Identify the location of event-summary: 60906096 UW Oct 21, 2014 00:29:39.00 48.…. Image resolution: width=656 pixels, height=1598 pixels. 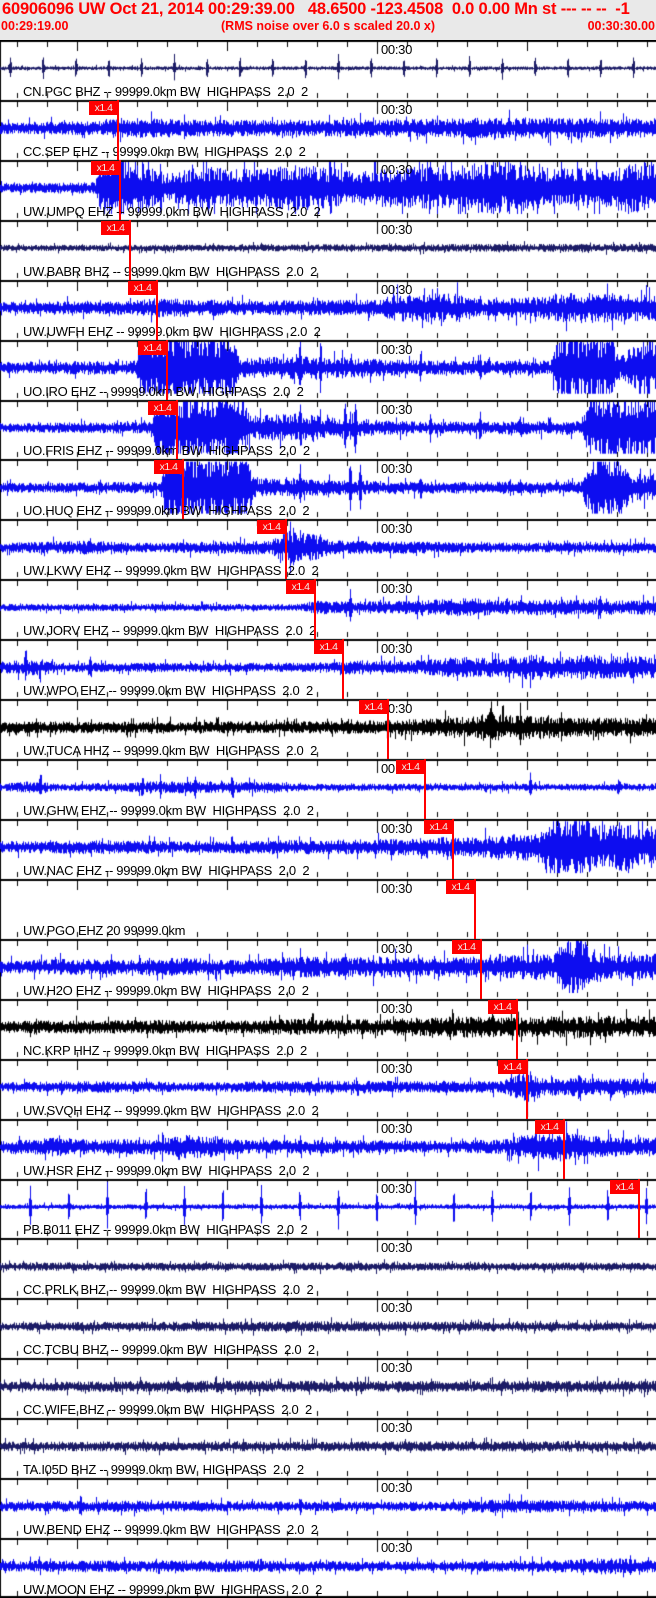
(316, 9).